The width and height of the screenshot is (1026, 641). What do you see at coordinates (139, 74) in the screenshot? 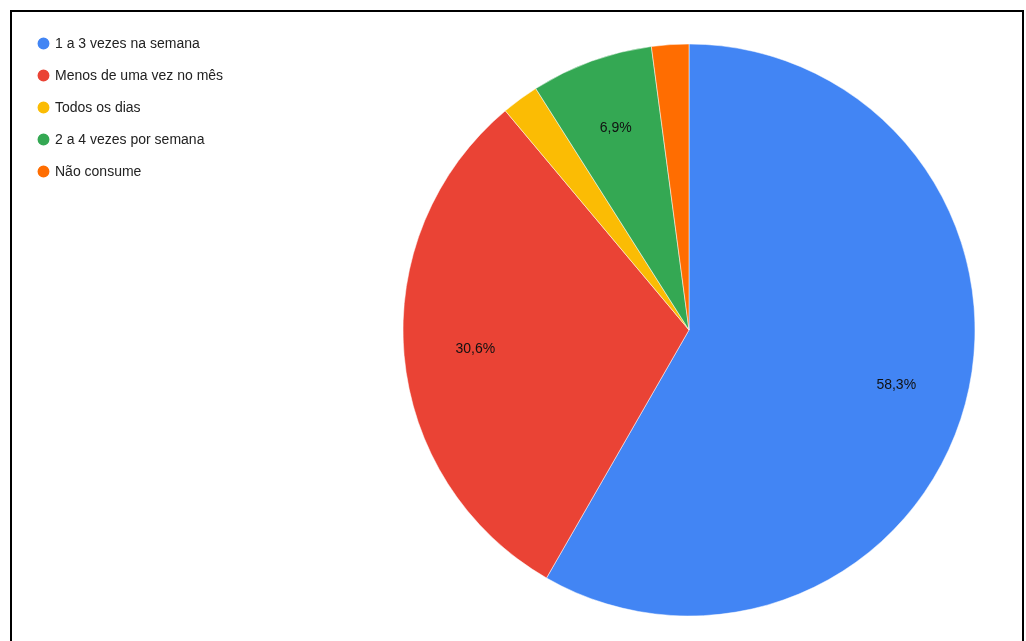
I see `legend-label: Menos de uma vez no mês` at bounding box center [139, 74].